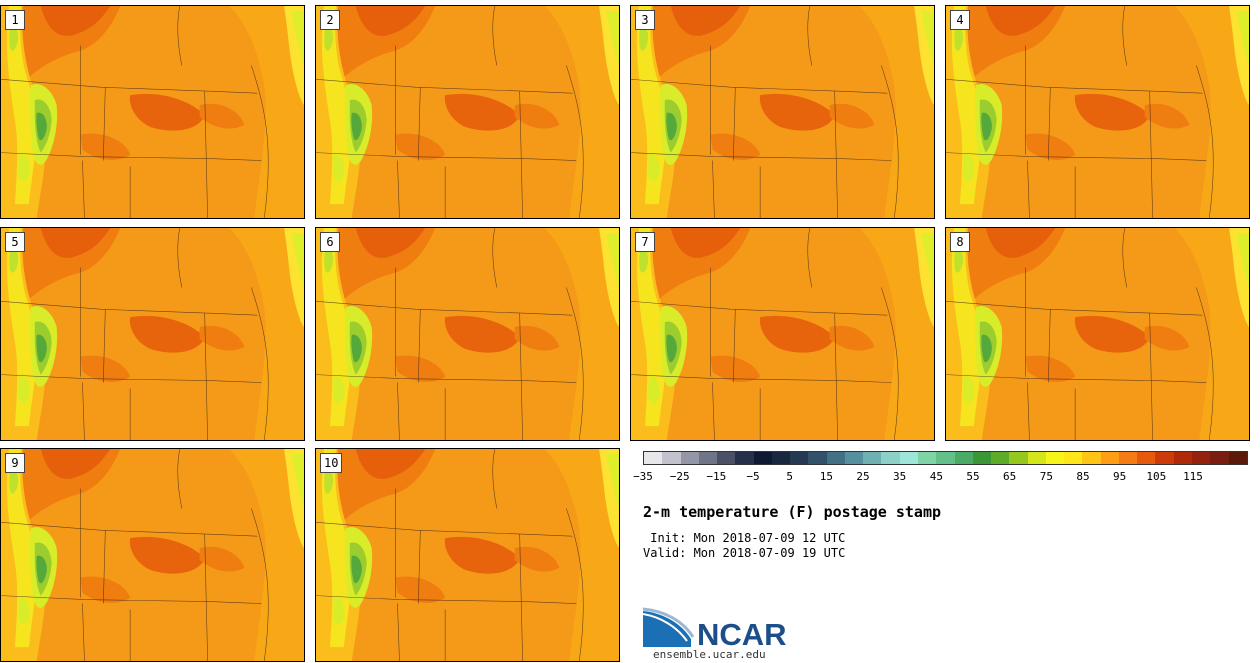  I want to click on panel-label: 7, so click(645, 242).